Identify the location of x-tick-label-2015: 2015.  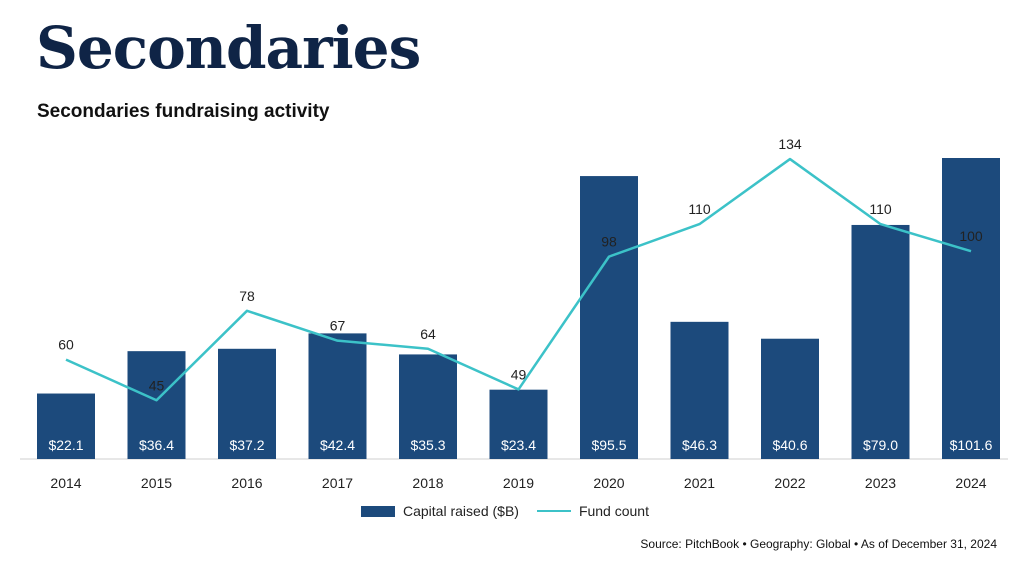
(156, 483).